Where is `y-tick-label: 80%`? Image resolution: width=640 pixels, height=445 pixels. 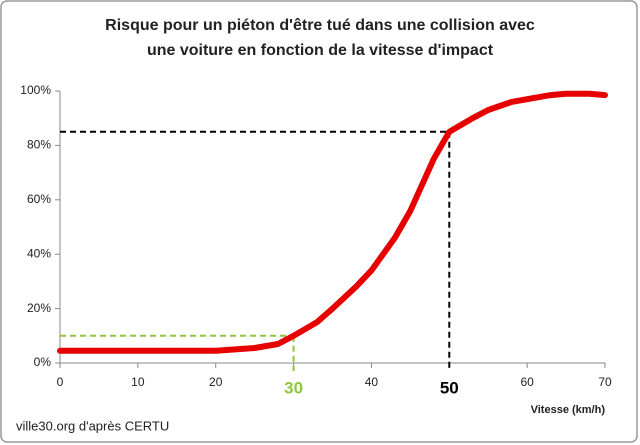 y-tick-label: 80% is located at coordinates (39, 145).